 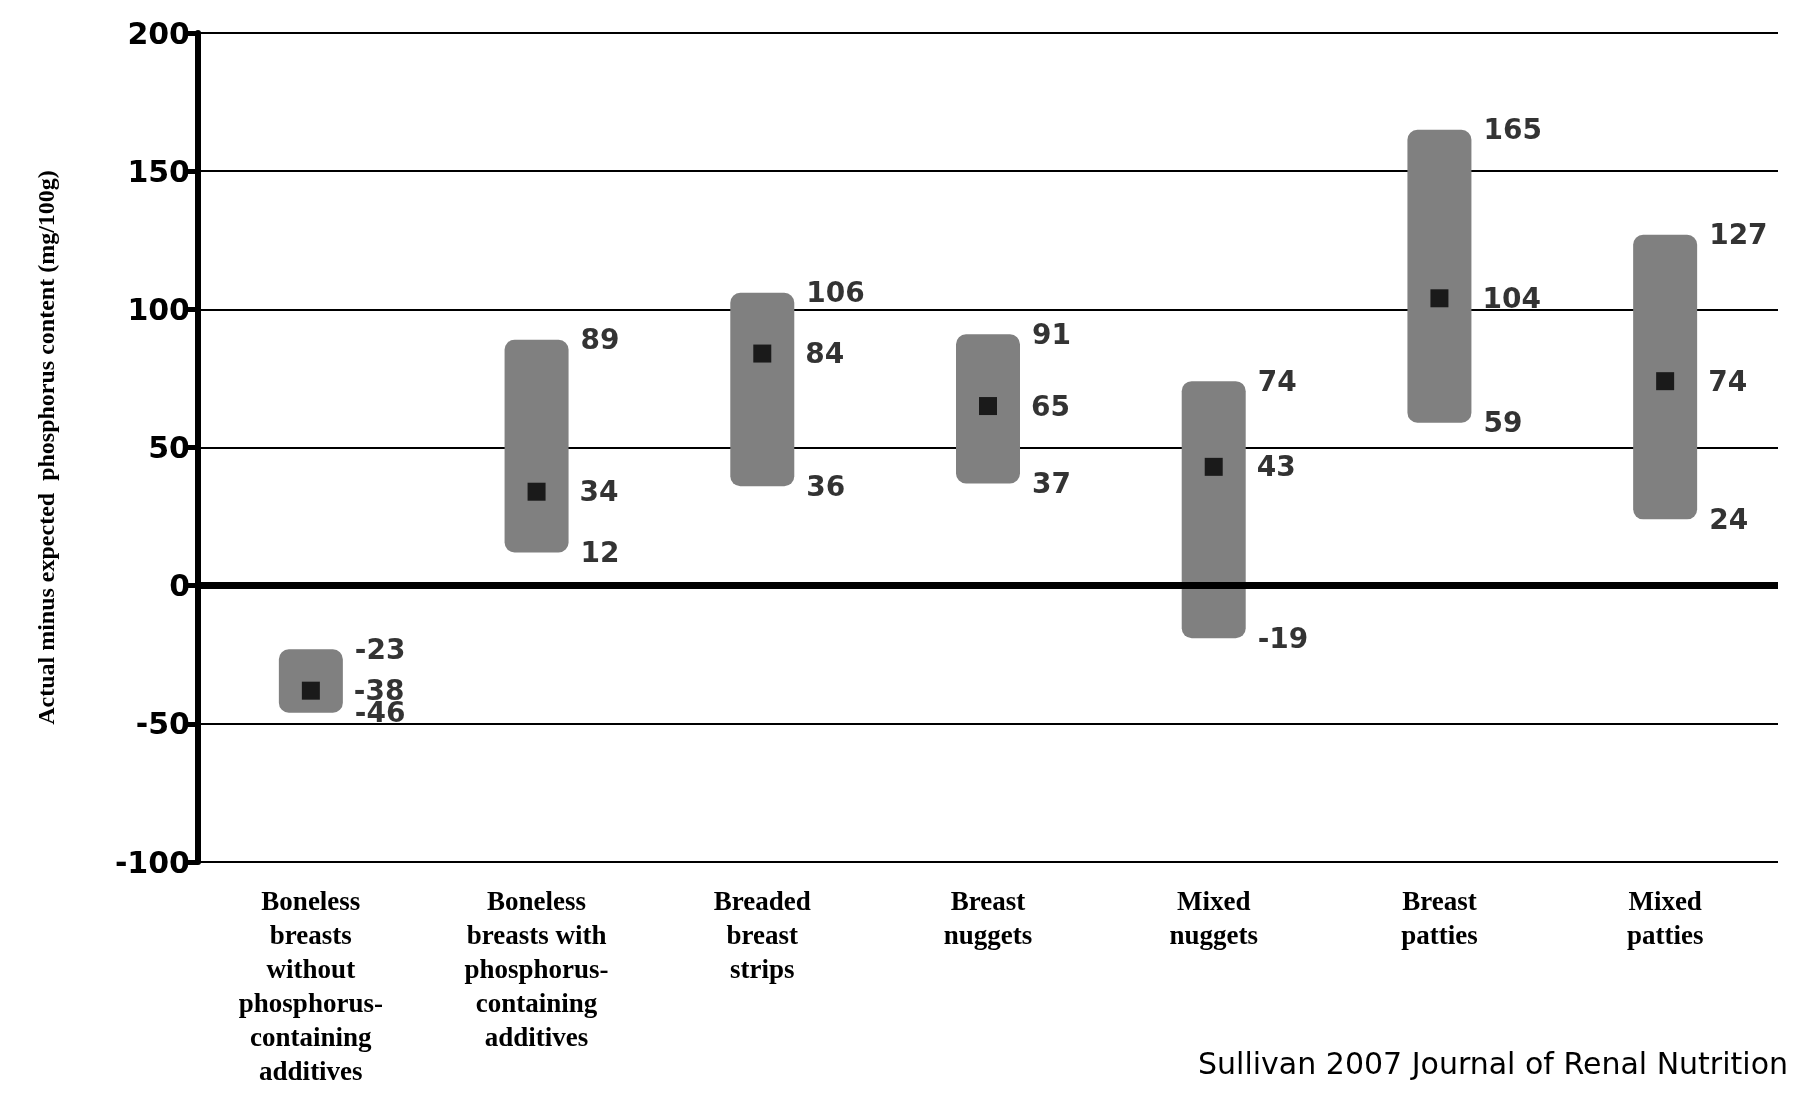 I want to click on y-tick-label: 150, so click(x=158, y=171).